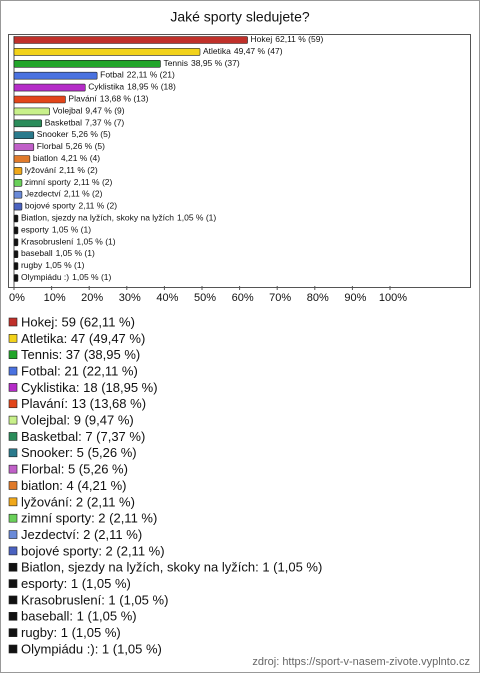  What do you see at coordinates (83, 403) in the screenshot?
I see `legend-label: Plavání: 13 (13,68 %)` at bounding box center [83, 403].